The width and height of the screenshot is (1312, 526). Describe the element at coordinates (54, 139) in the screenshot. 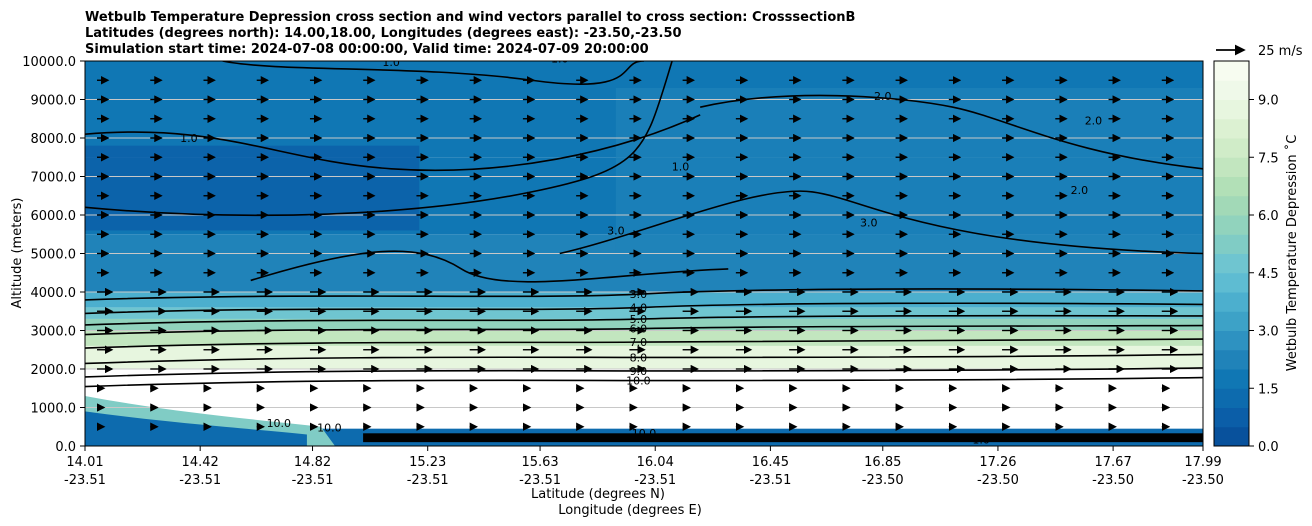

I see `y-tick-label: 8000.0` at that location.